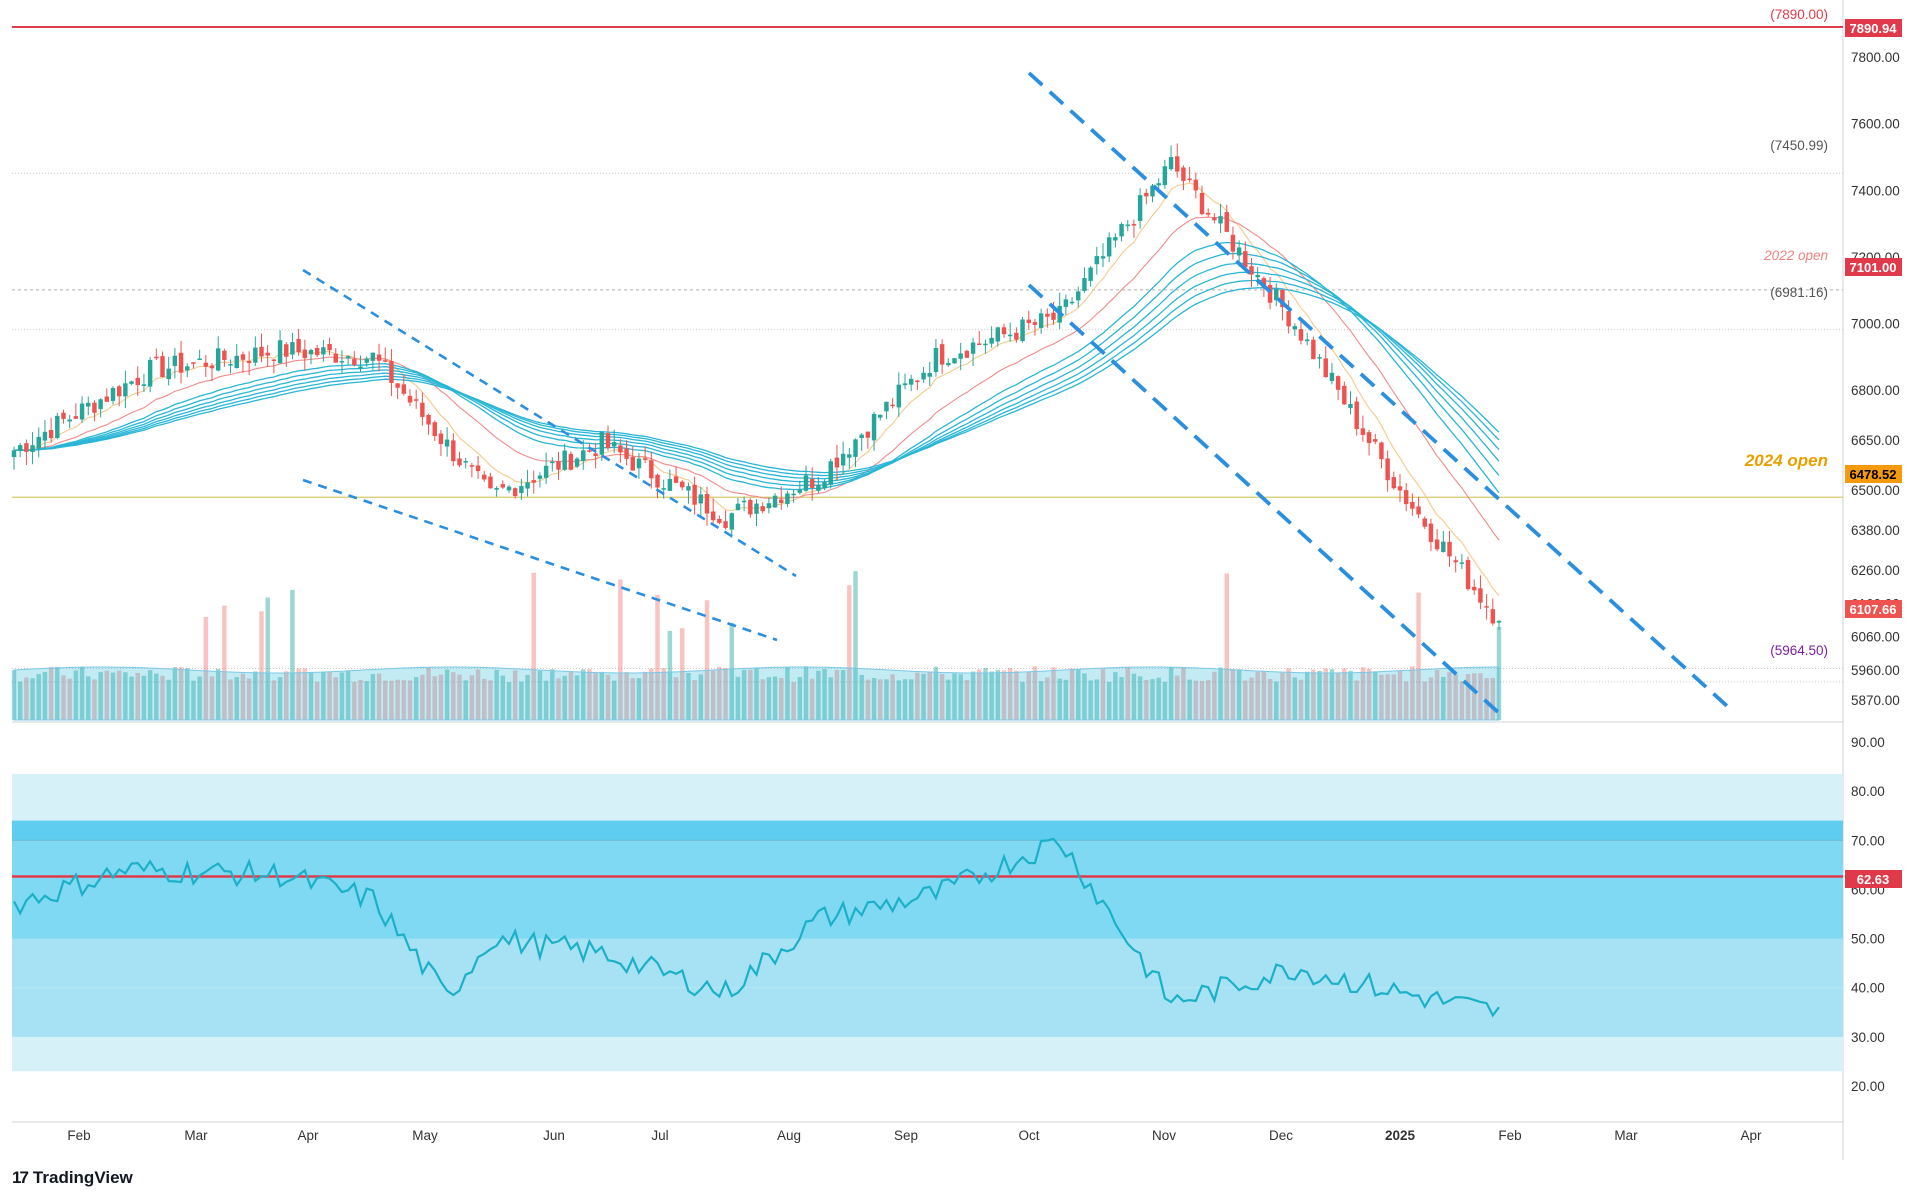 Image resolution: width=1920 pixels, height=1197 pixels. Describe the element at coordinates (308, 1135) in the screenshot. I see `time-tick-label: Apr` at that location.